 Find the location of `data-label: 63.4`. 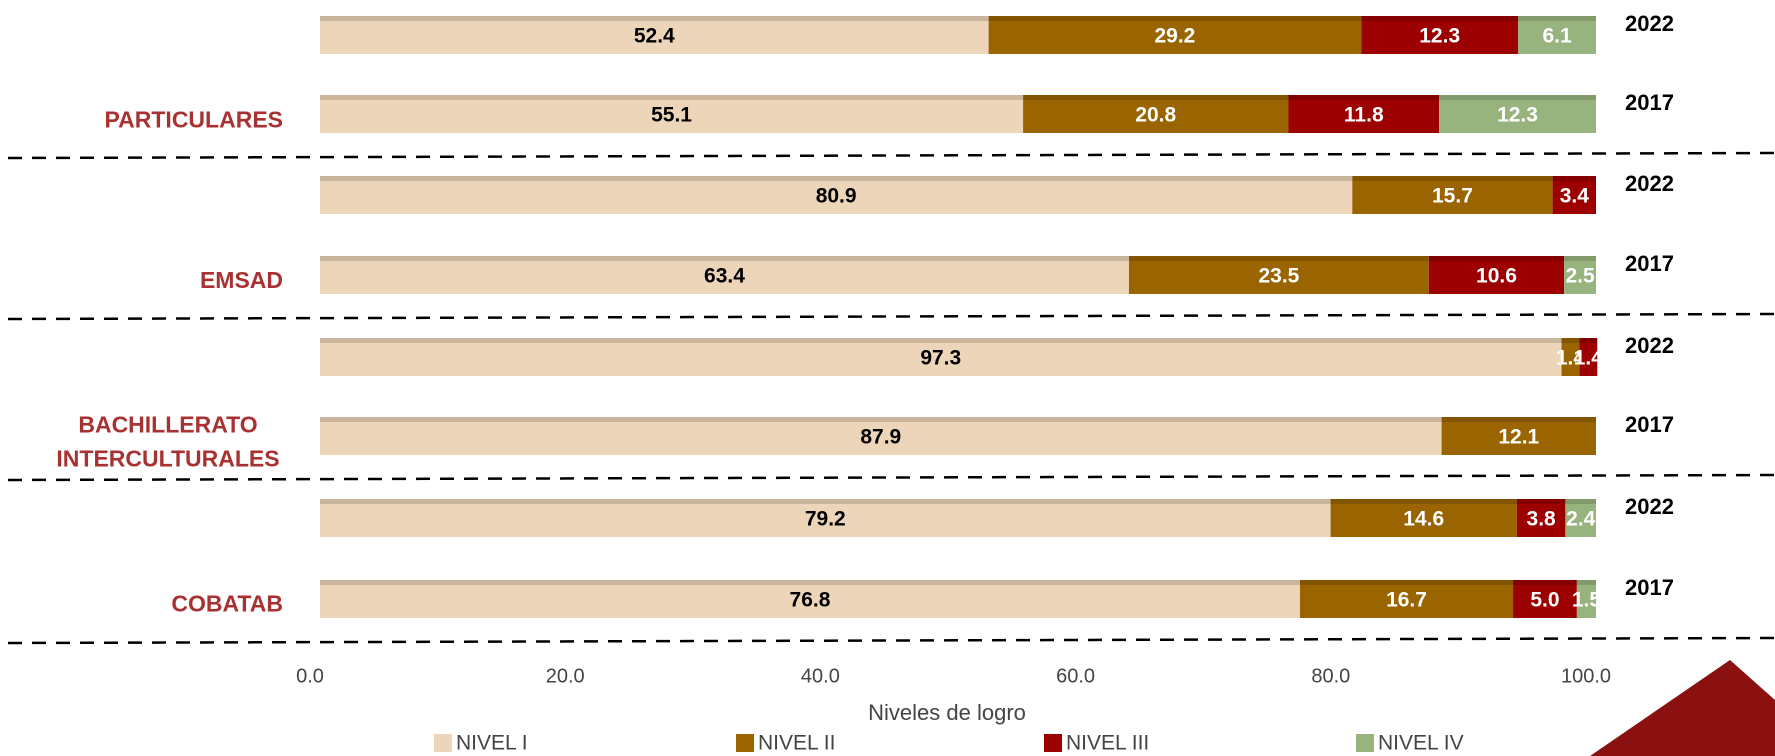

data-label: 63.4 is located at coordinates (724, 276).